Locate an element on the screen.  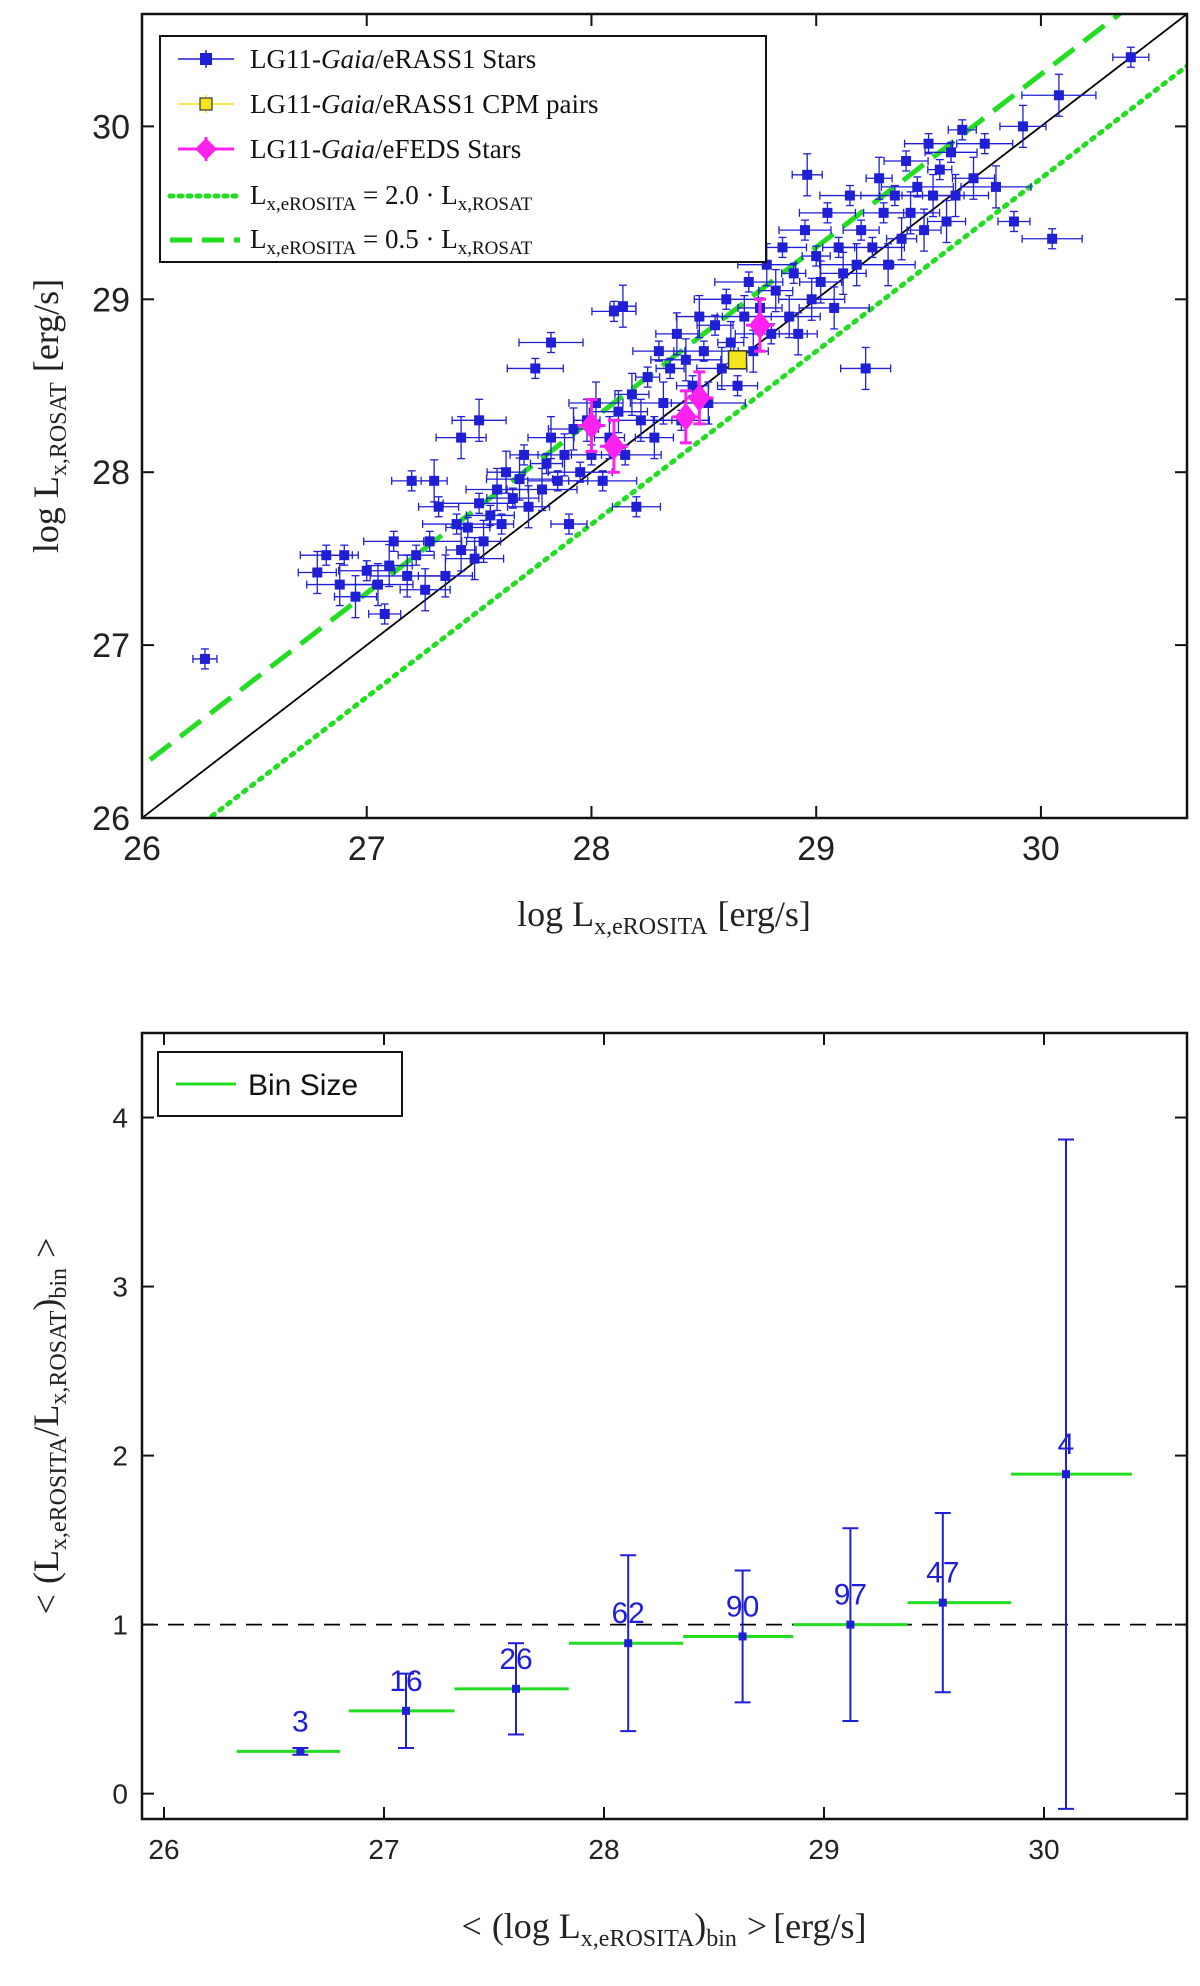
y-tick-label: 0 is located at coordinates (120, 1794).